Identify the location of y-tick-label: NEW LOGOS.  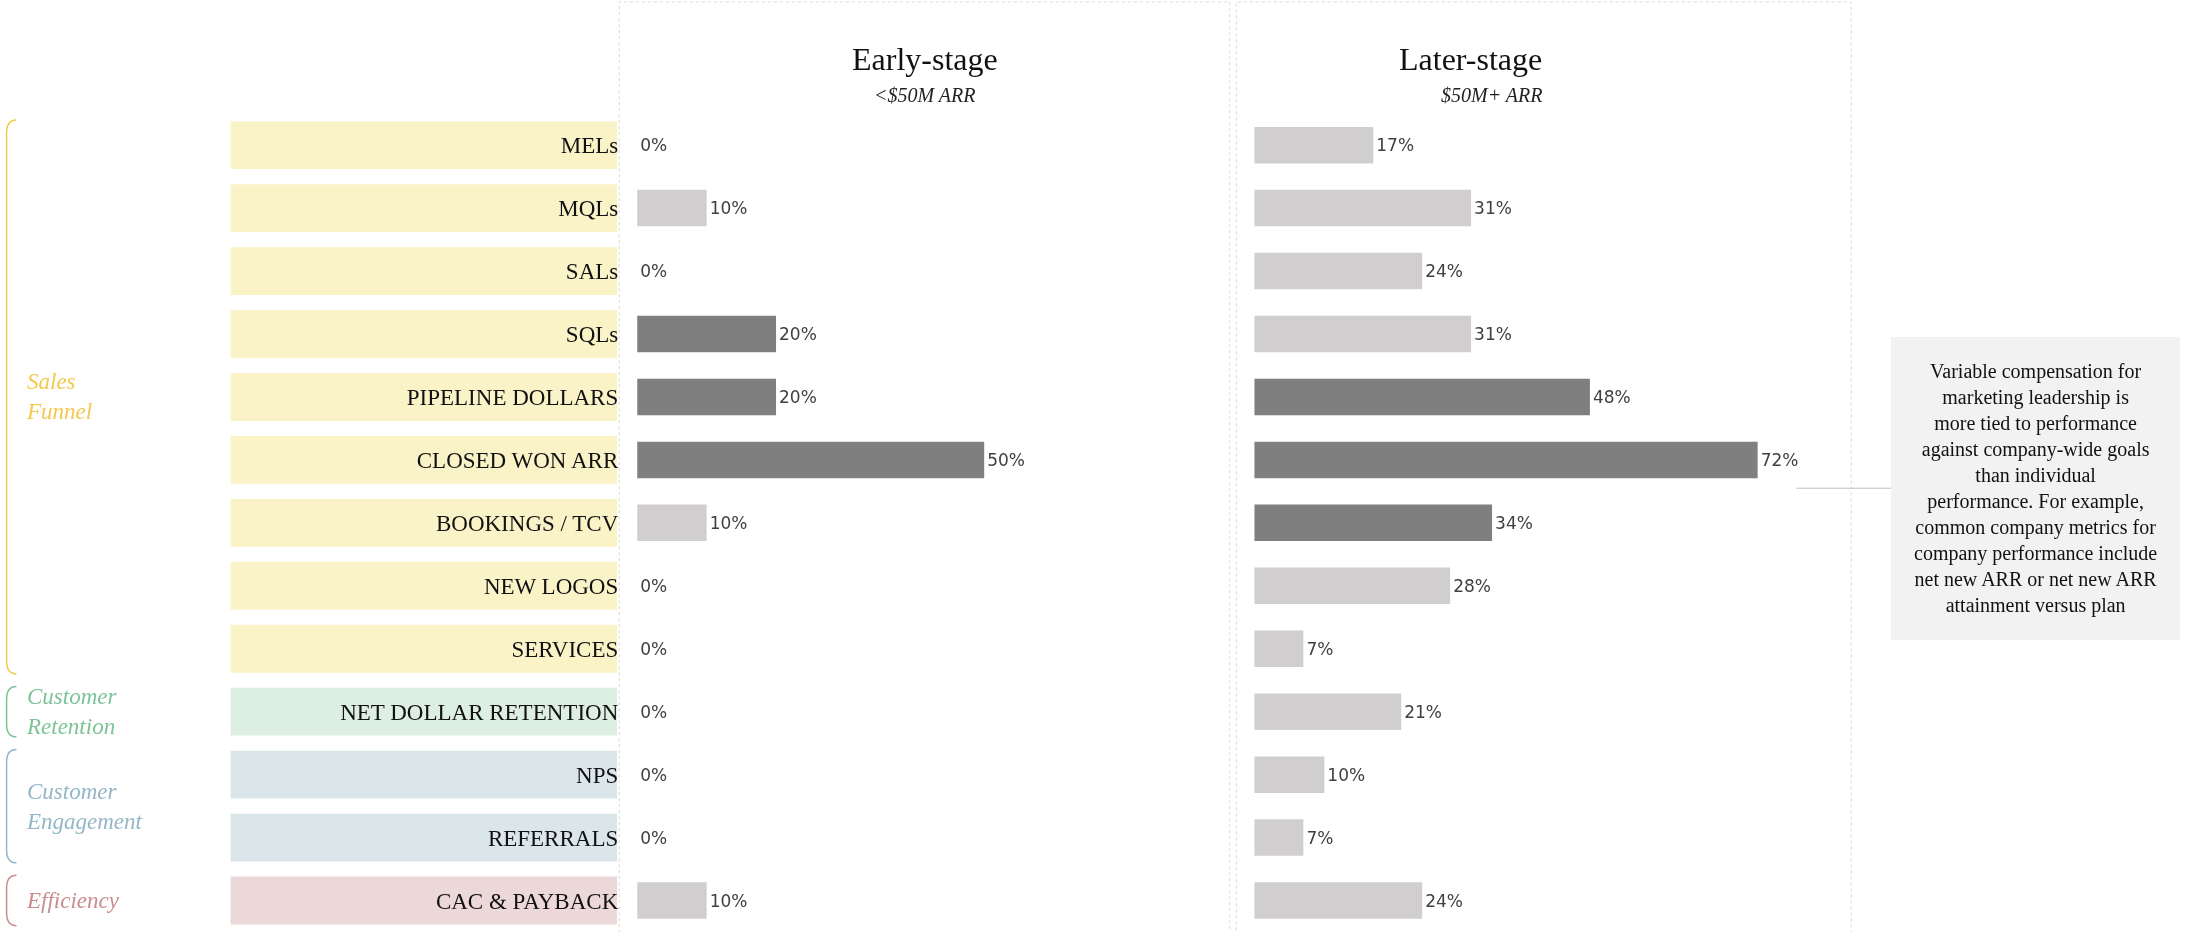
(551, 586).